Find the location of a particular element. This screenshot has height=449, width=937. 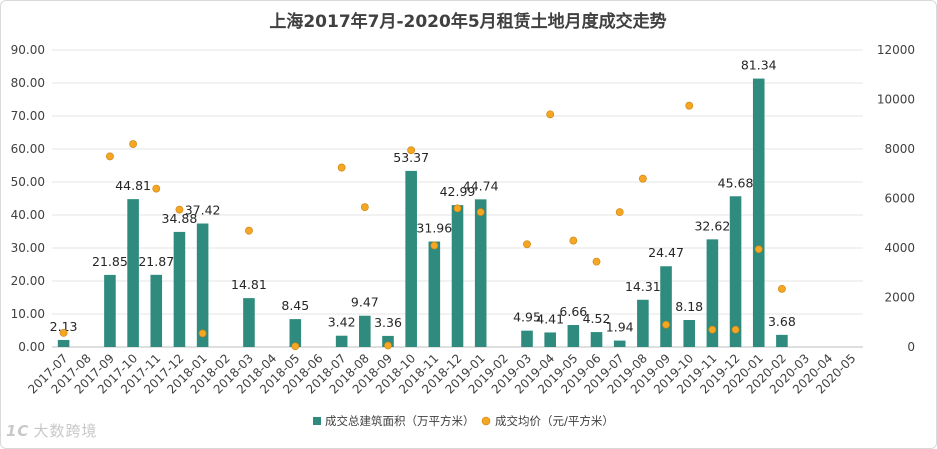

bar-data-label: 24.47 is located at coordinates (666, 252).